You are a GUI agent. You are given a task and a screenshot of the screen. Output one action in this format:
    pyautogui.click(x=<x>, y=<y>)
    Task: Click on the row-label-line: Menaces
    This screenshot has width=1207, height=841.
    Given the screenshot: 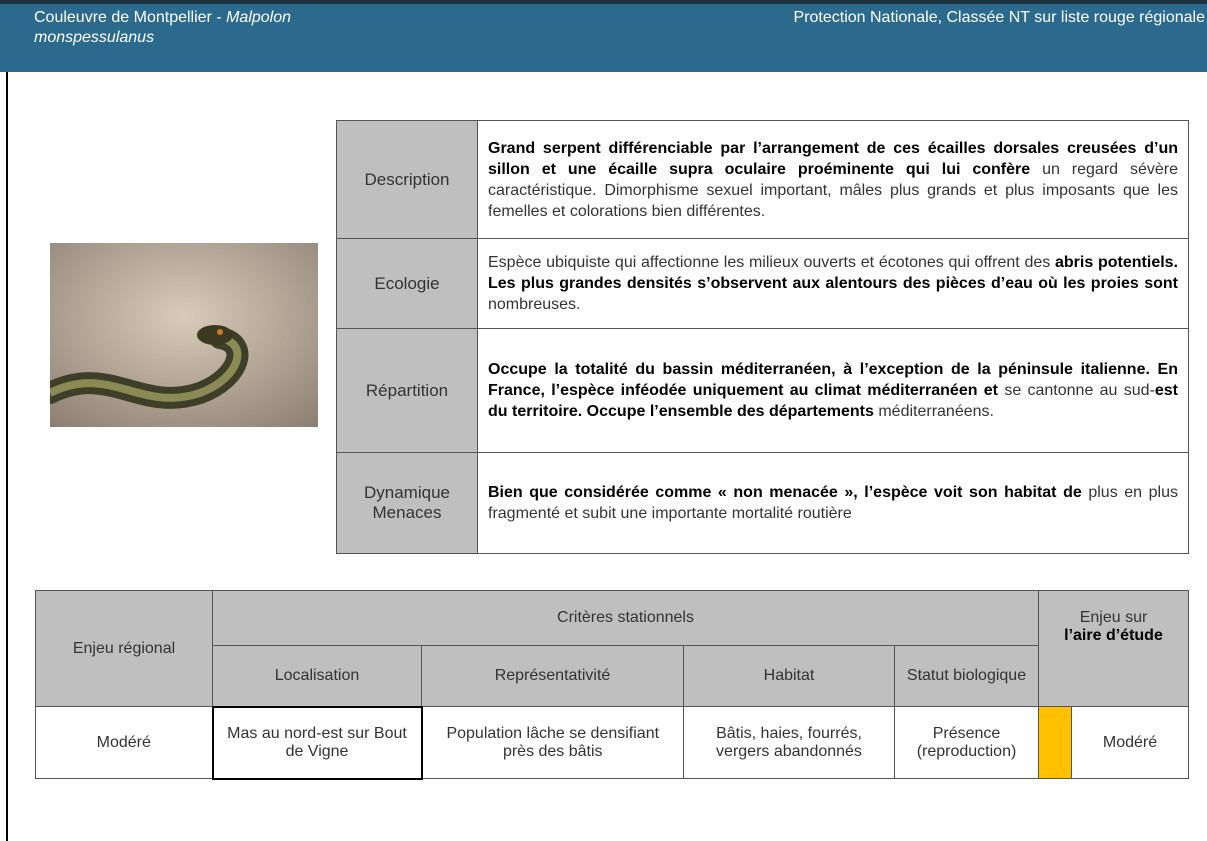 What is the action you would take?
    pyautogui.click(x=407, y=512)
    